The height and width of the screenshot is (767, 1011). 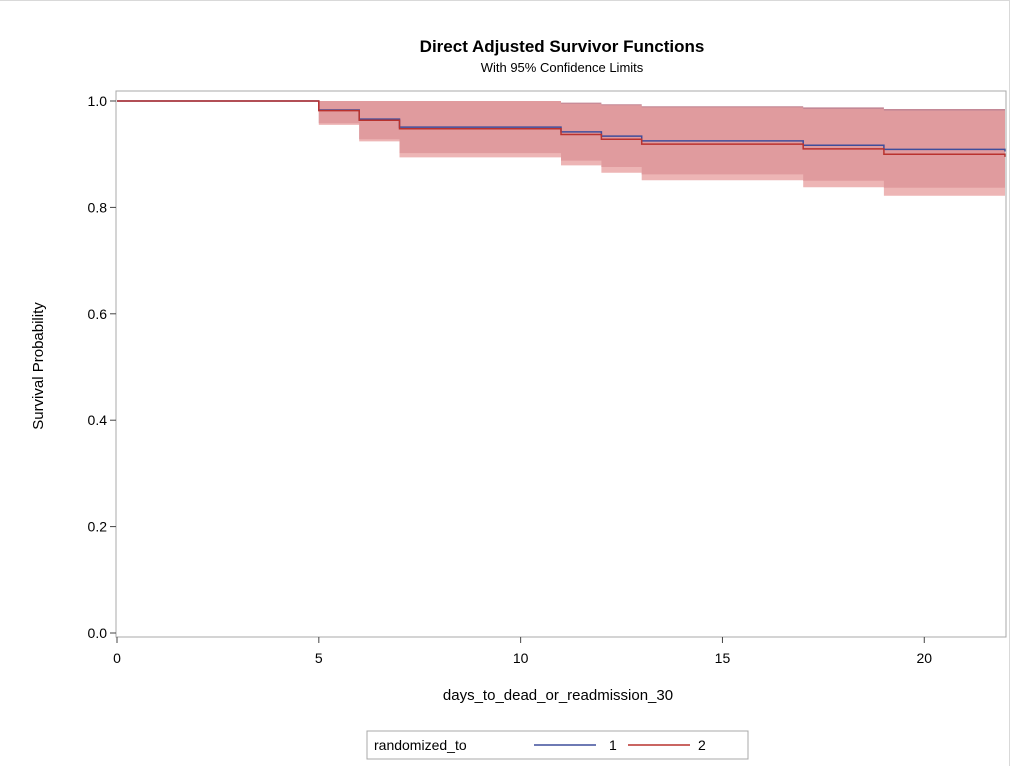 I want to click on x-tick-label: 0, so click(x=117, y=658).